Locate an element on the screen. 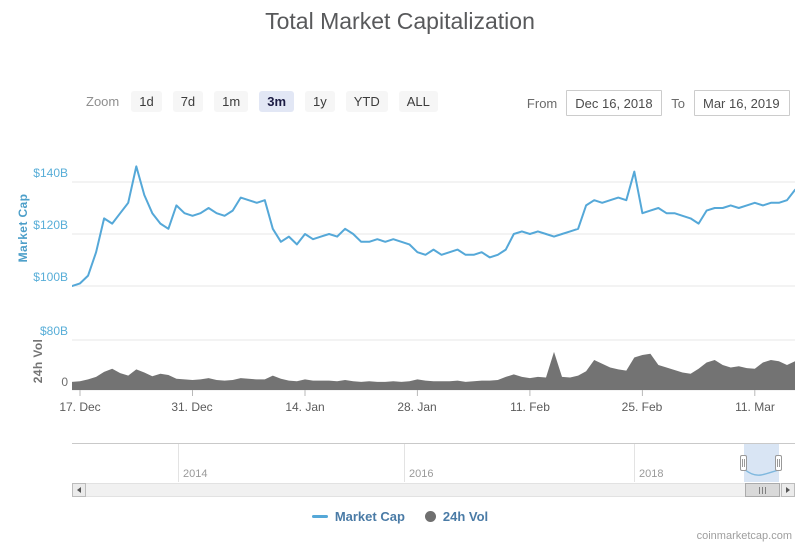 This screenshot has height=550, width=800. xaxis-label-7: 11. Mar is located at coordinates (755, 407).